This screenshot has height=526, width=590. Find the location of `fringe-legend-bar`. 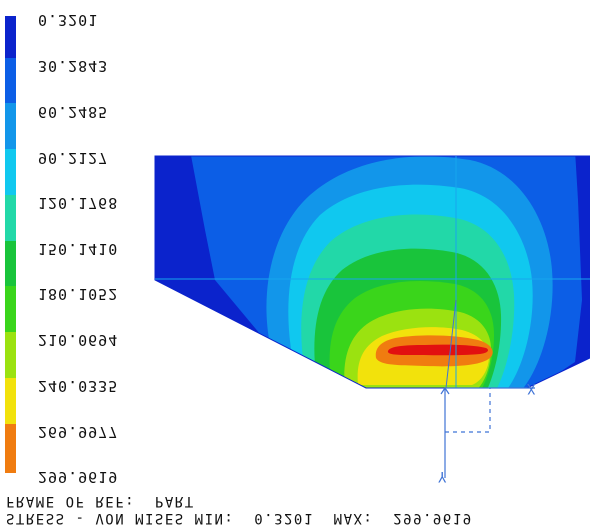

fringe-legend-bar is located at coordinates (10, 244).